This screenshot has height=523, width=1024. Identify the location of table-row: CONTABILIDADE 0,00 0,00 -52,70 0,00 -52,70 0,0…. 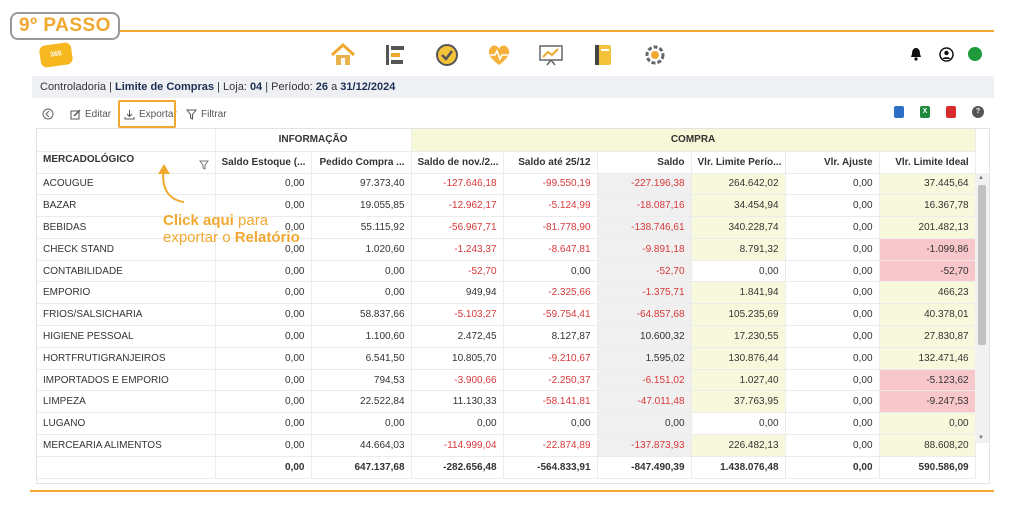
(506, 271).